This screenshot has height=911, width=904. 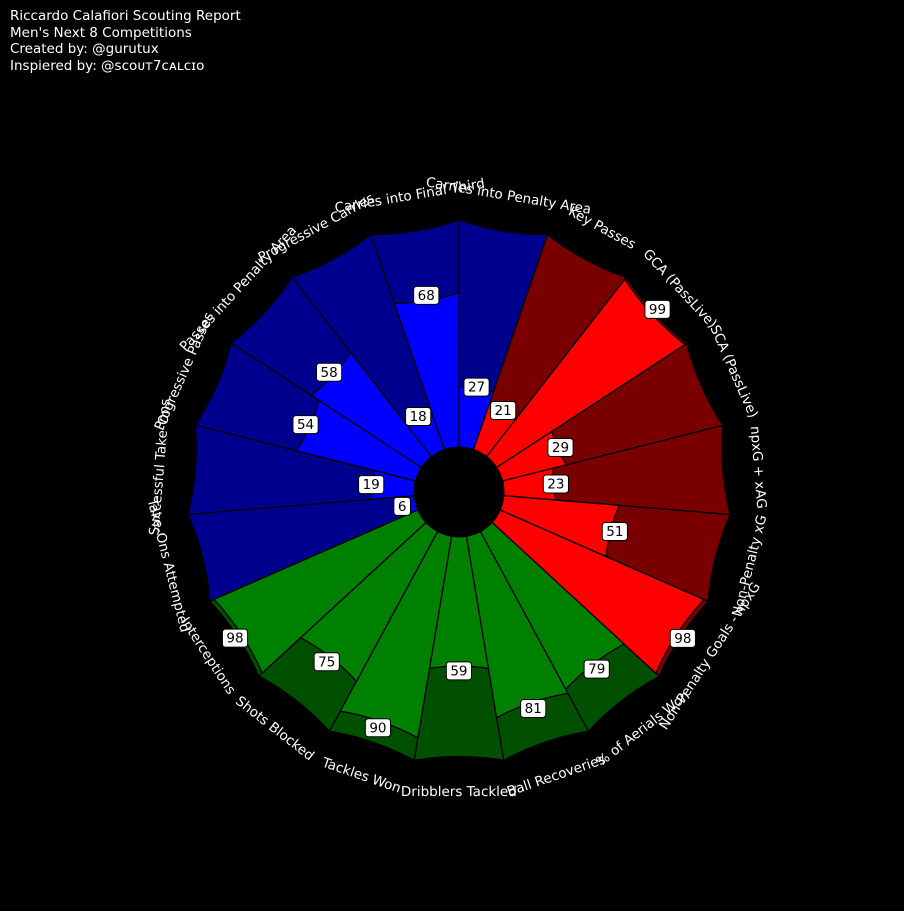 What do you see at coordinates (459, 492) in the screenshot?
I see `center-hole` at bounding box center [459, 492].